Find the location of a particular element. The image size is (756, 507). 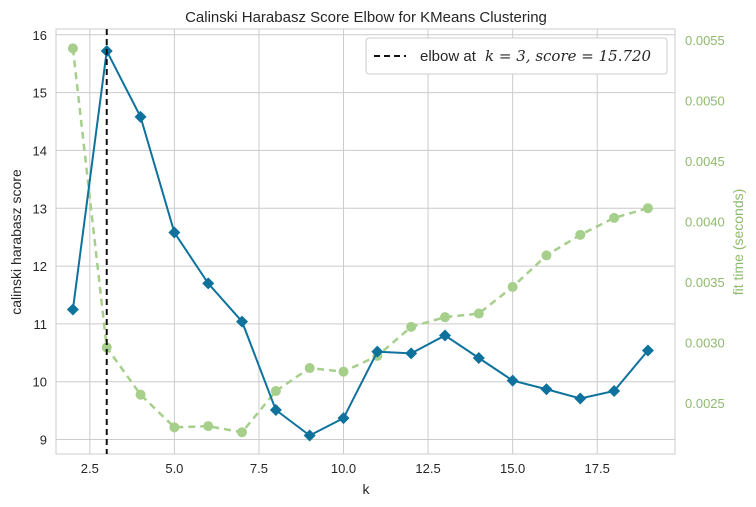

y2-tick-label: 0.0045 is located at coordinates (705, 161).